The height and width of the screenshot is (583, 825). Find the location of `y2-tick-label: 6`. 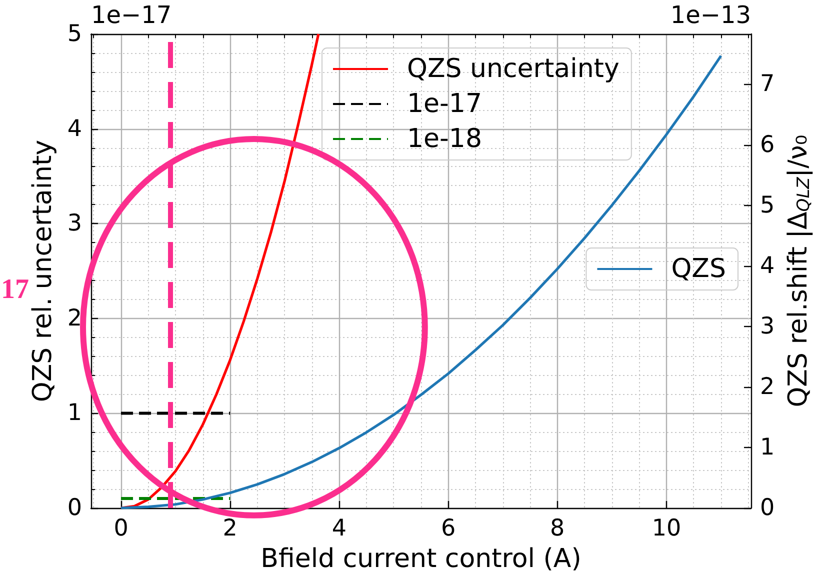

y2-tick-label: 6 is located at coordinates (767, 145).